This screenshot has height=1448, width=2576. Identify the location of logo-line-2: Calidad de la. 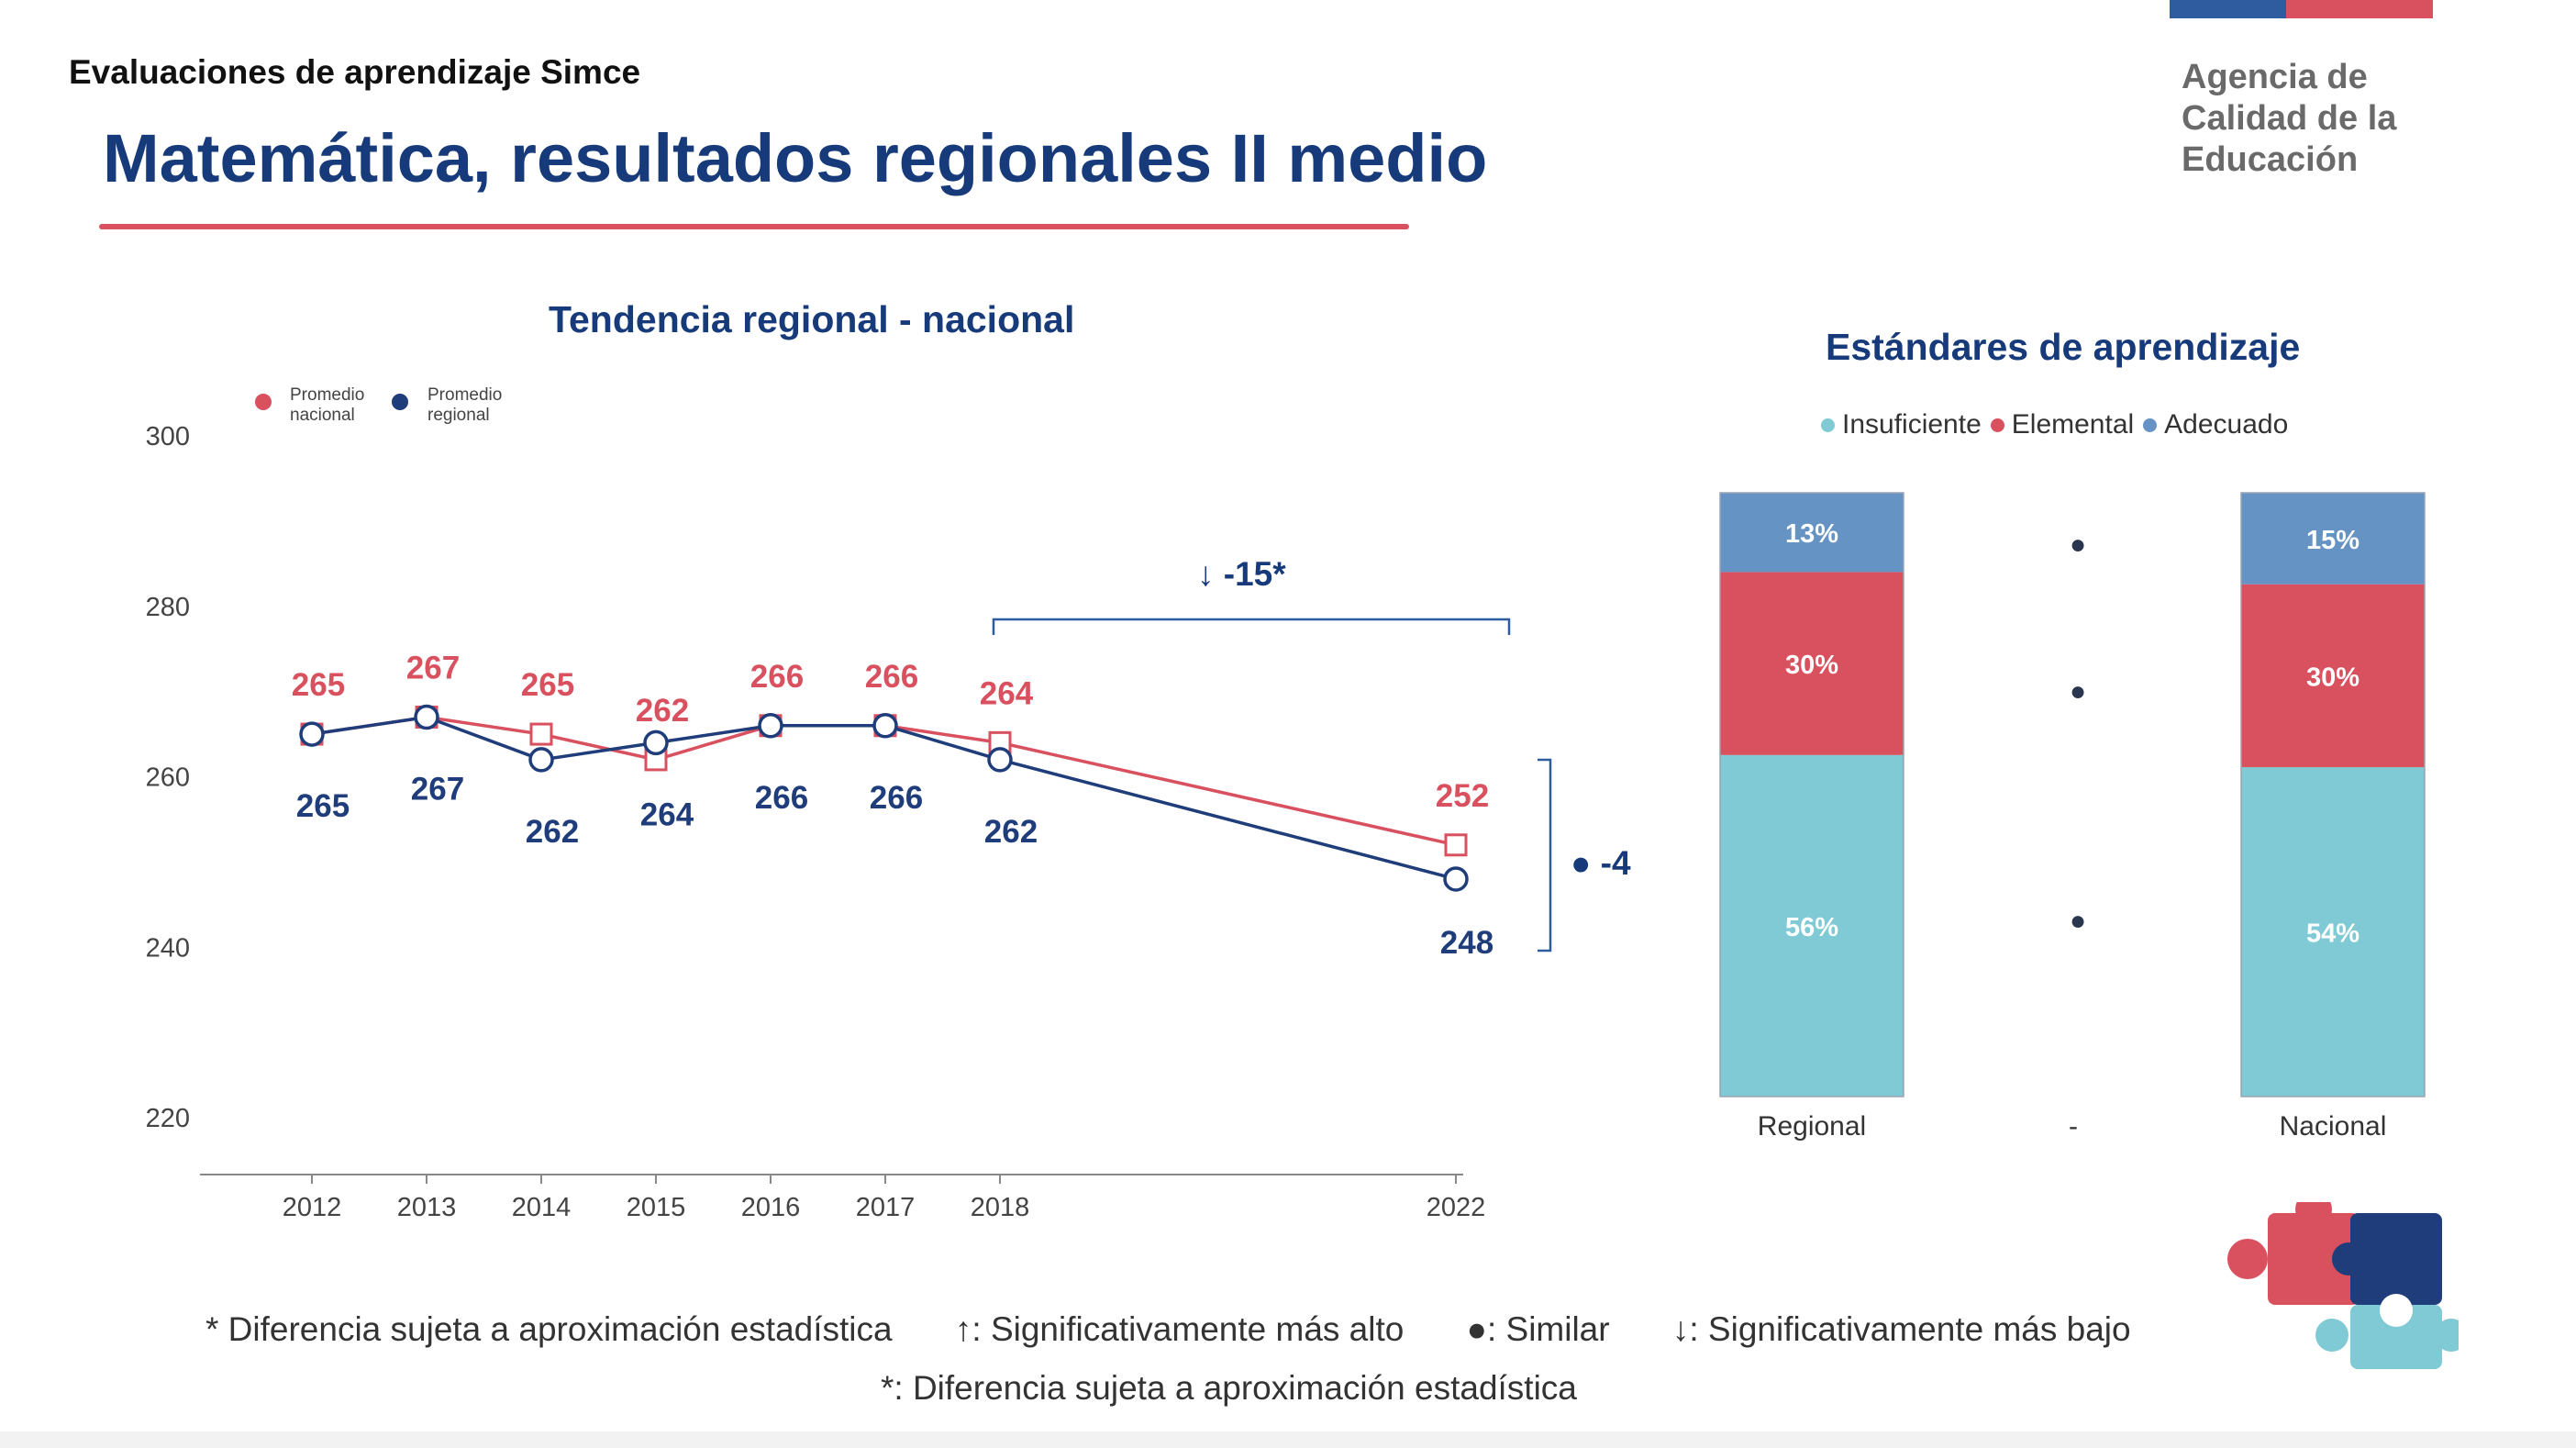
(2289, 119).